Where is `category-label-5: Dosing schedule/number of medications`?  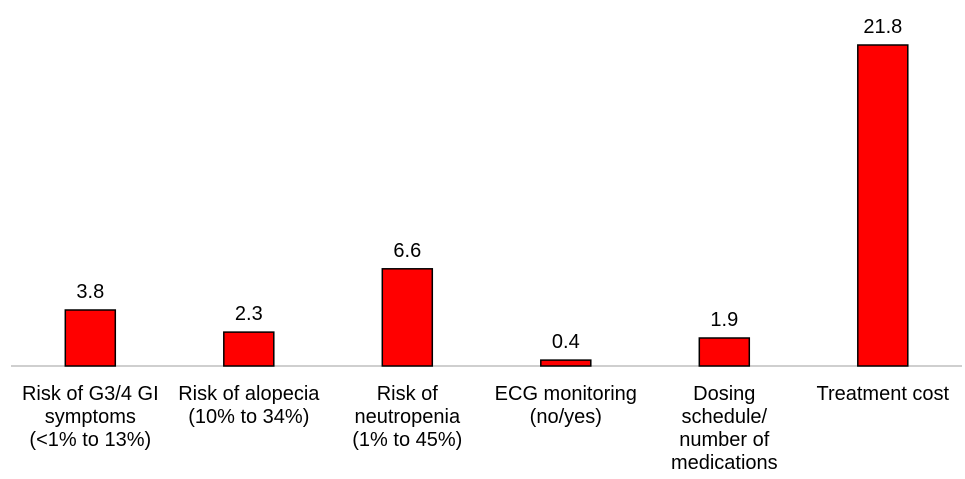
category-label-5: Dosing schedule/number of medications is located at coordinates (724, 428).